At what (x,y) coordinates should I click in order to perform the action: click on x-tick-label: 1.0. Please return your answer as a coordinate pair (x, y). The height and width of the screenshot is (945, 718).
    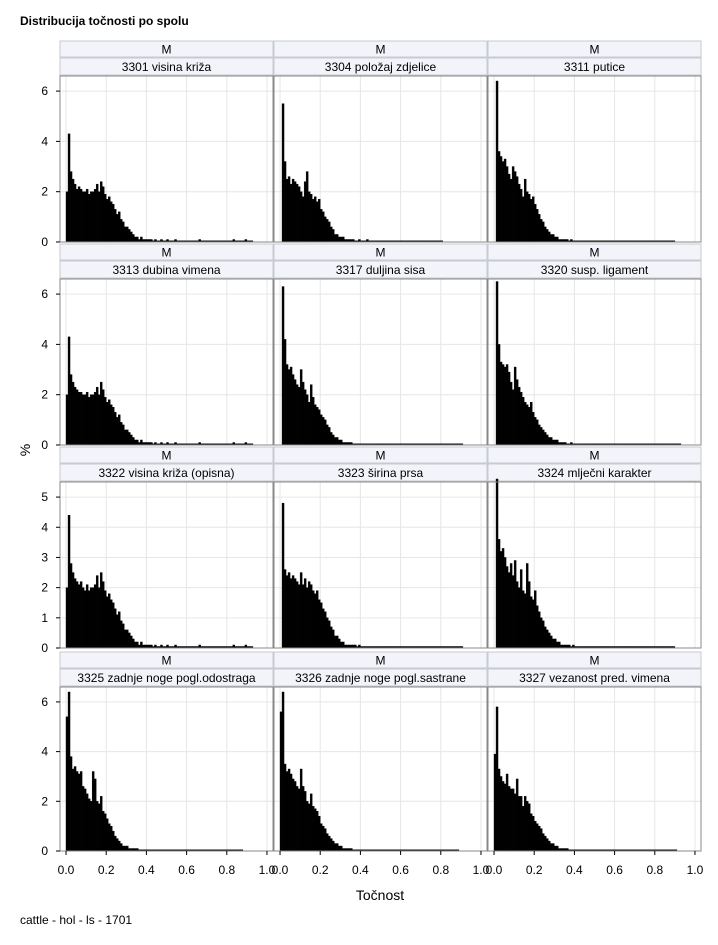
    Looking at the image, I should click on (695, 870).